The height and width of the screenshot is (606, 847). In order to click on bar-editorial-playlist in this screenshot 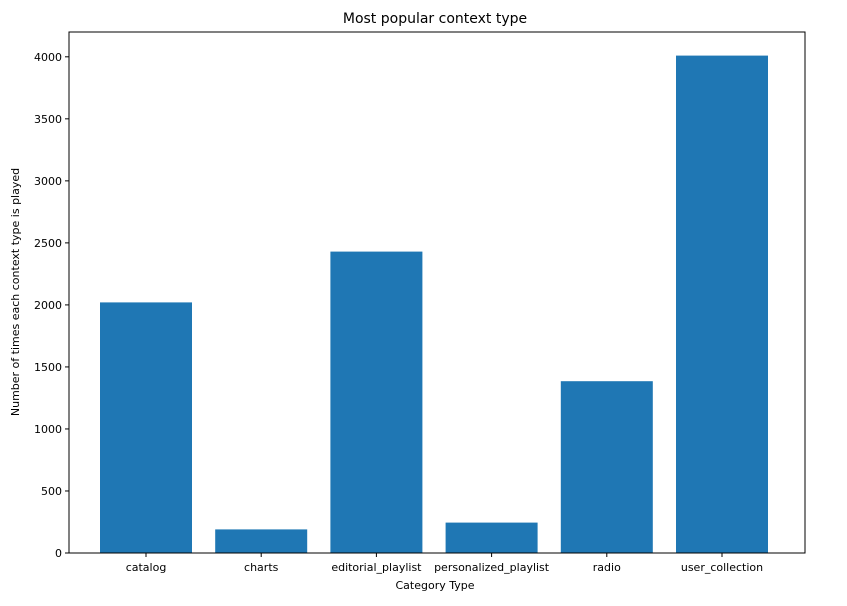, I will do `click(376, 402)`.